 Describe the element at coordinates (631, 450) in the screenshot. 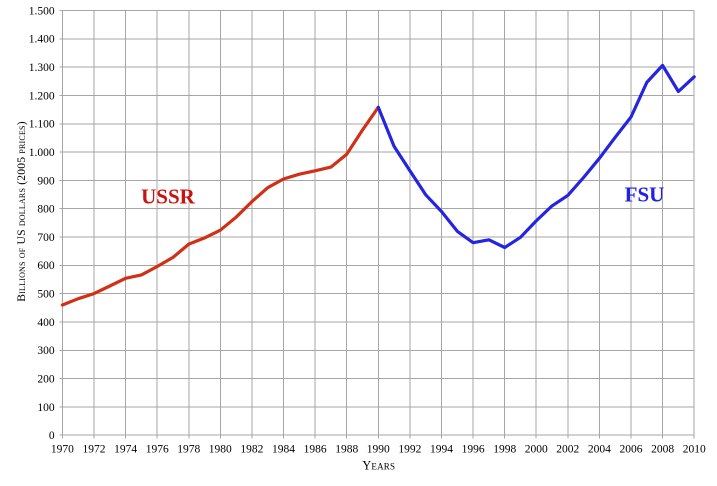

I see `svg-text: 2006` at that location.